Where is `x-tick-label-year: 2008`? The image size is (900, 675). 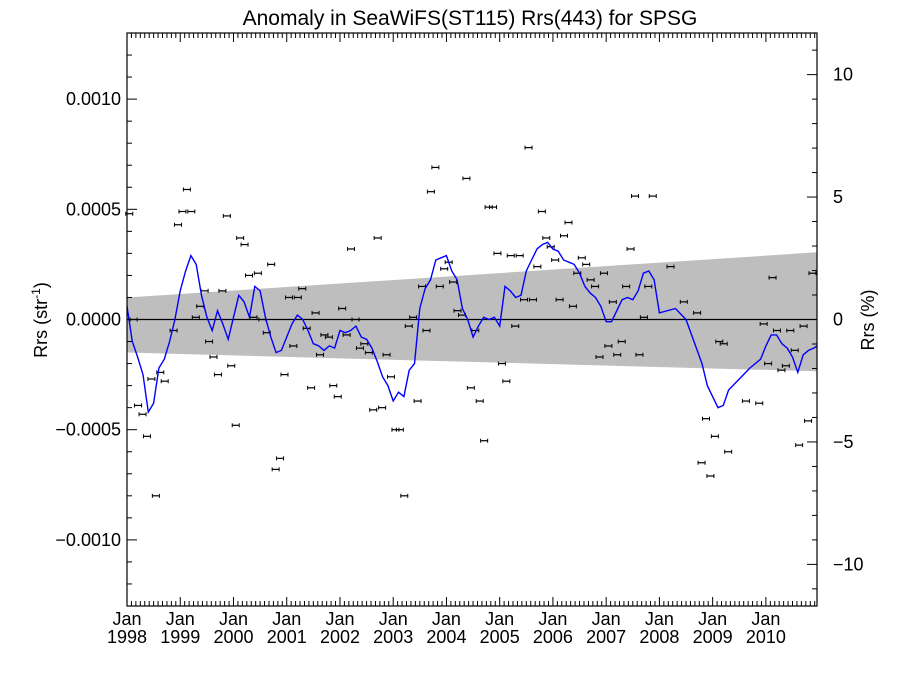
x-tick-label-year: 2008 is located at coordinates (659, 637).